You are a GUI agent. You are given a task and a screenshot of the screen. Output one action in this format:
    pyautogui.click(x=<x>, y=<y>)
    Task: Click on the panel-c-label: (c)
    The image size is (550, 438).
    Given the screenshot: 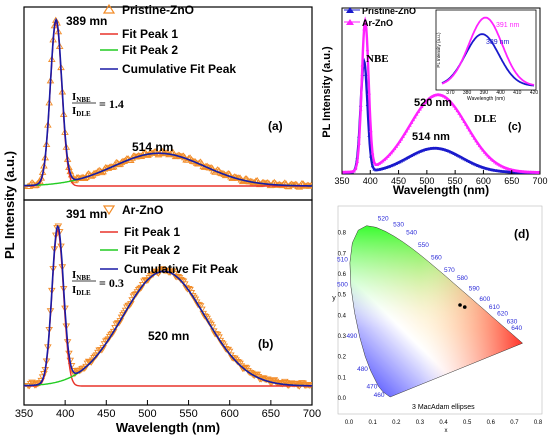 What is the action you would take?
    pyautogui.click(x=515, y=127)
    